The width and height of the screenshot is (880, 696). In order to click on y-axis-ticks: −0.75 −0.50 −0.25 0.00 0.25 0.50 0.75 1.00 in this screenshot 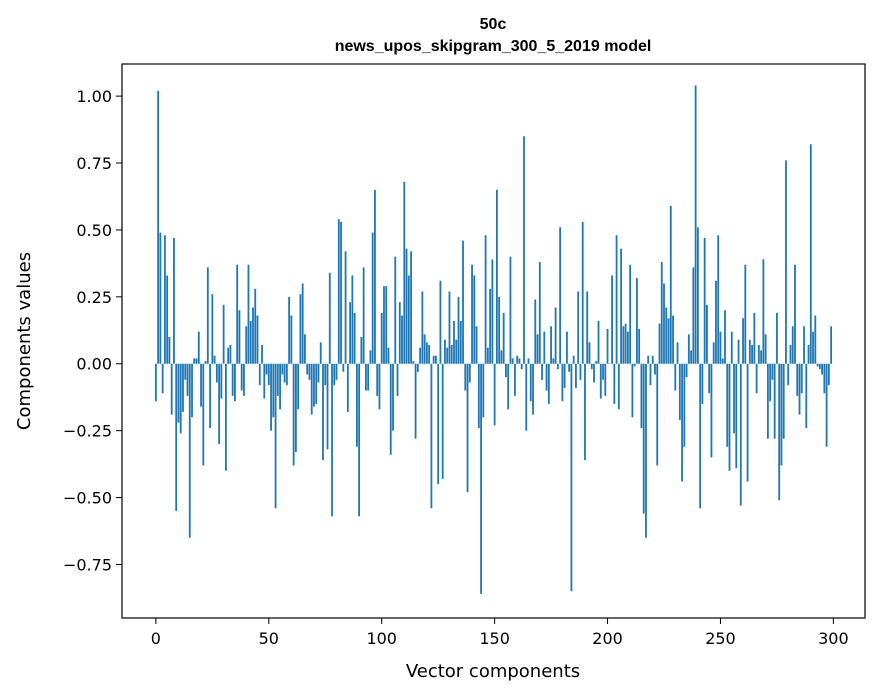, I will do `click(92, 330)`.